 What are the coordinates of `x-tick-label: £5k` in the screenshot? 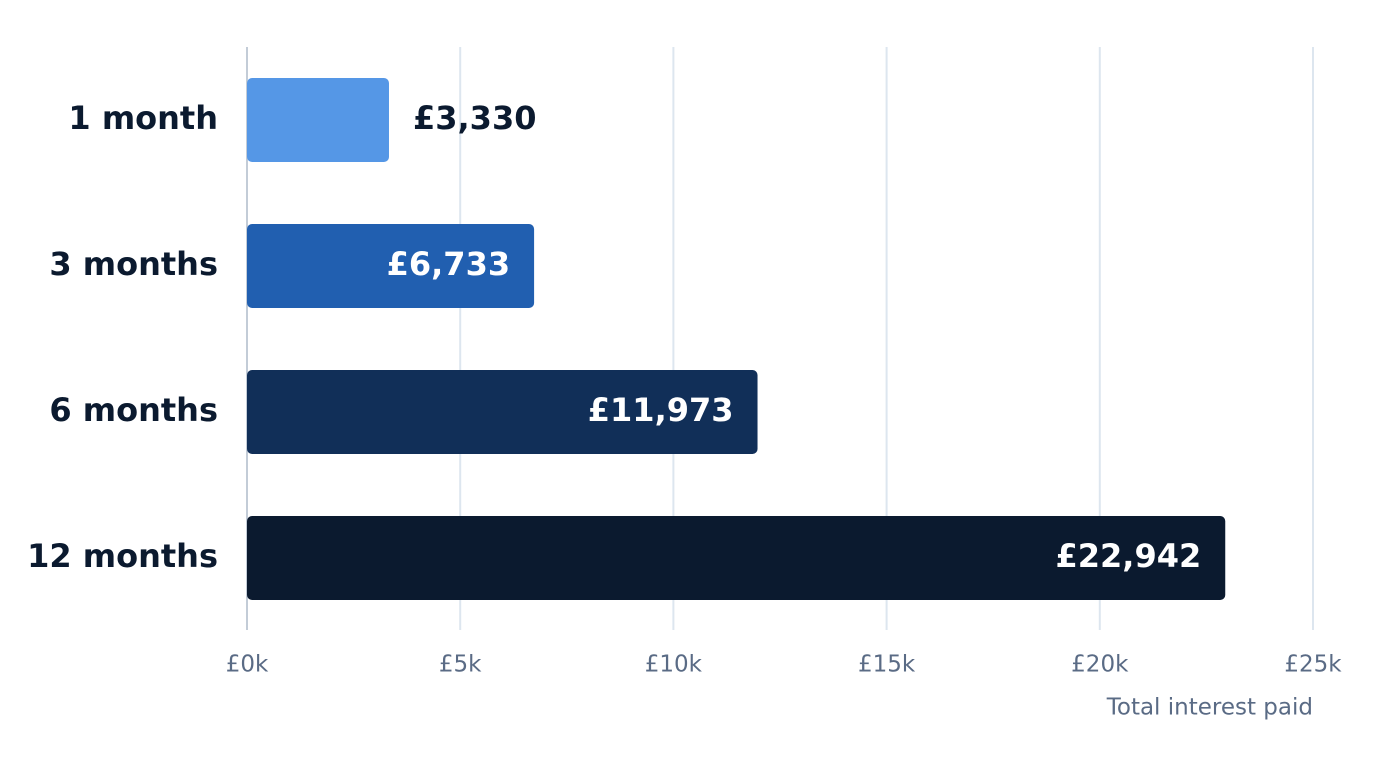 It's located at (460, 665).